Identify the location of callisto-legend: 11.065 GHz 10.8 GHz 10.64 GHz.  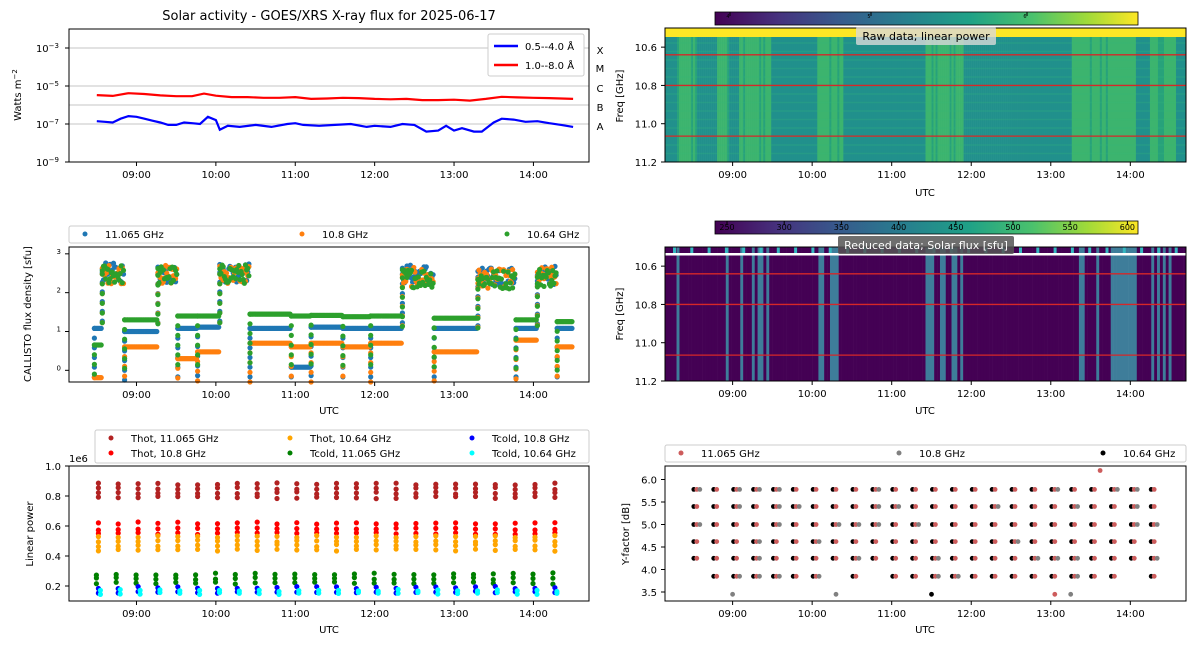
(329, 234).